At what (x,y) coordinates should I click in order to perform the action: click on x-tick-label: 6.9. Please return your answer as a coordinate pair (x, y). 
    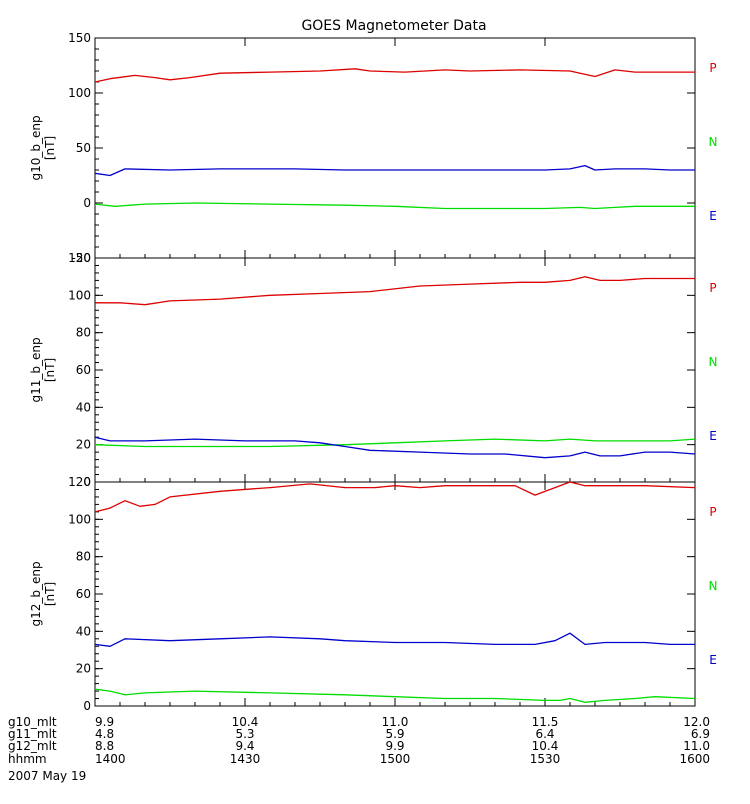
    Looking at the image, I should click on (700, 734).